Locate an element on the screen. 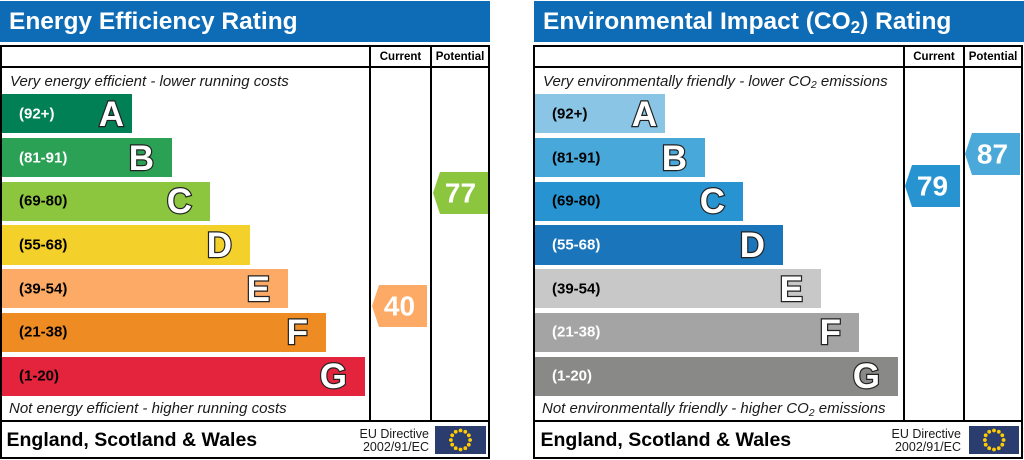 The image size is (1024, 460). svg-text: 87 is located at coordinates (992, 153).